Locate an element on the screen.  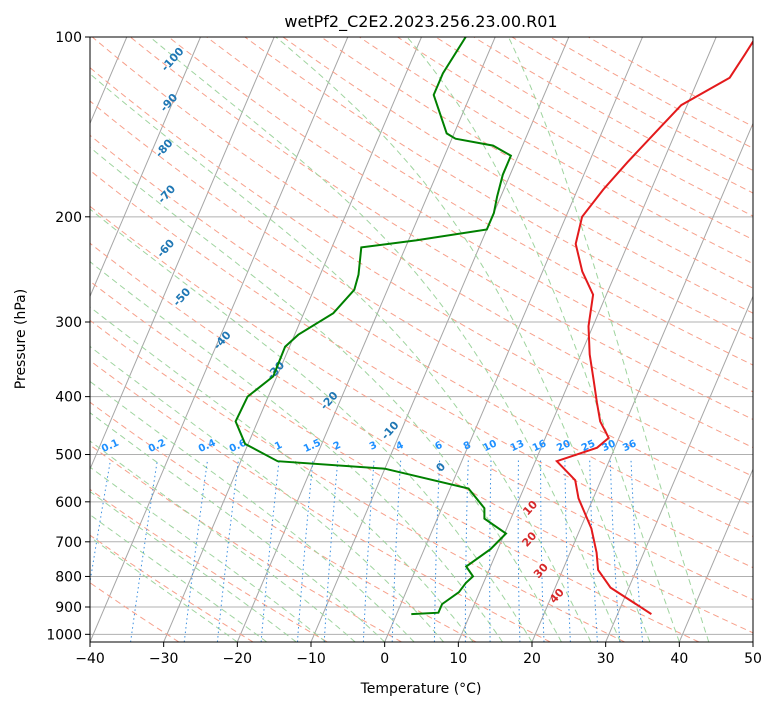
mixing-ratio-label: 0.2 is located at coordinates (157, 446).